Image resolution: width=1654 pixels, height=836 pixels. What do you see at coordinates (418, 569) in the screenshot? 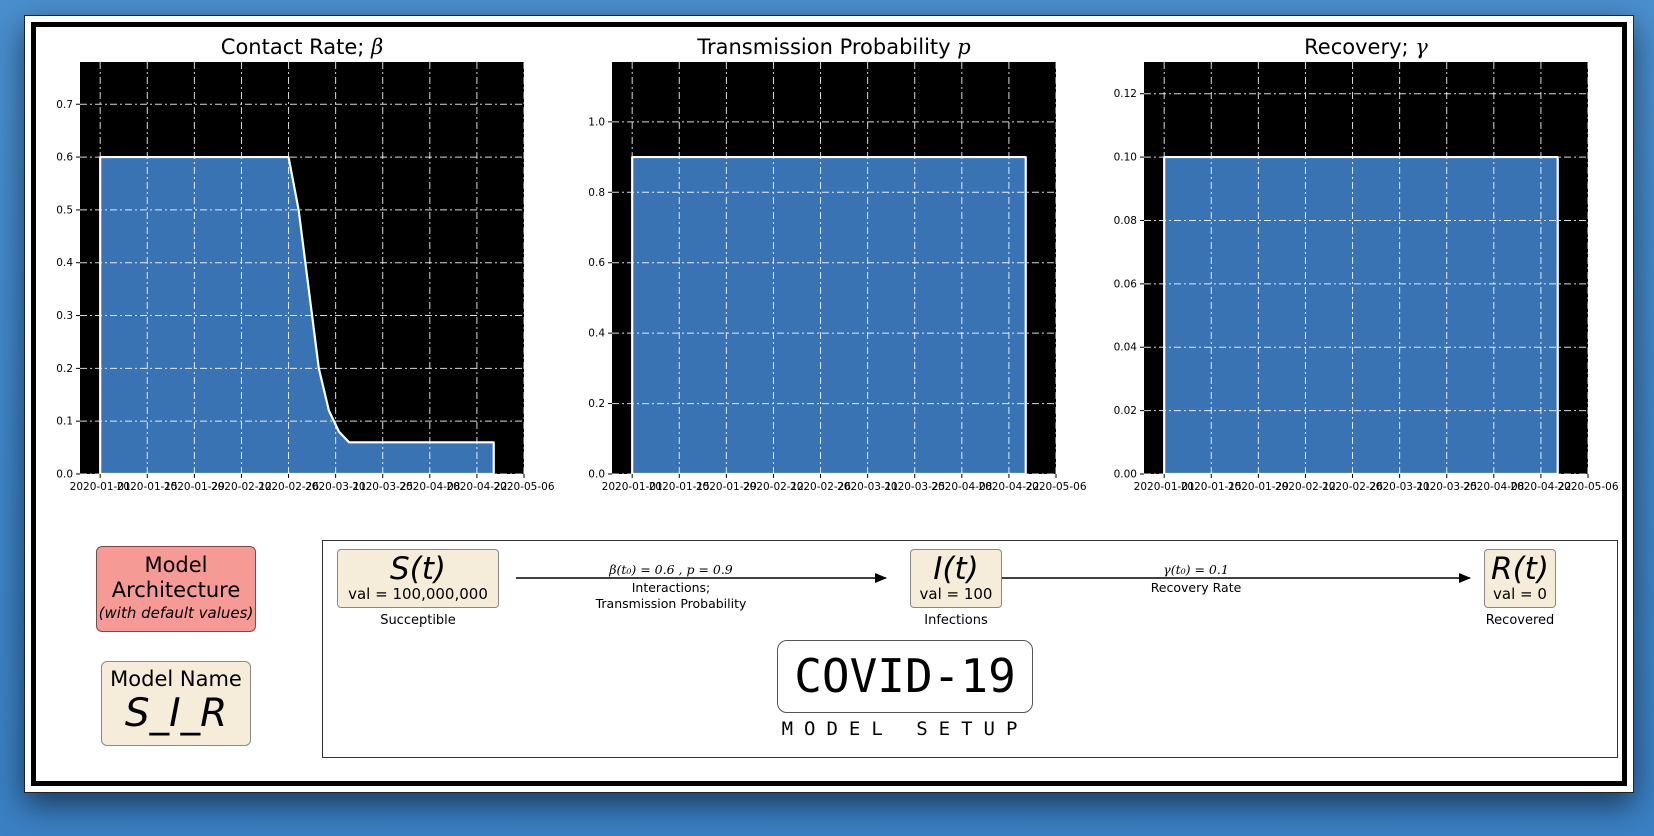
I see `susceptible-symbol: S(t)` at bounding box center [418, 569].